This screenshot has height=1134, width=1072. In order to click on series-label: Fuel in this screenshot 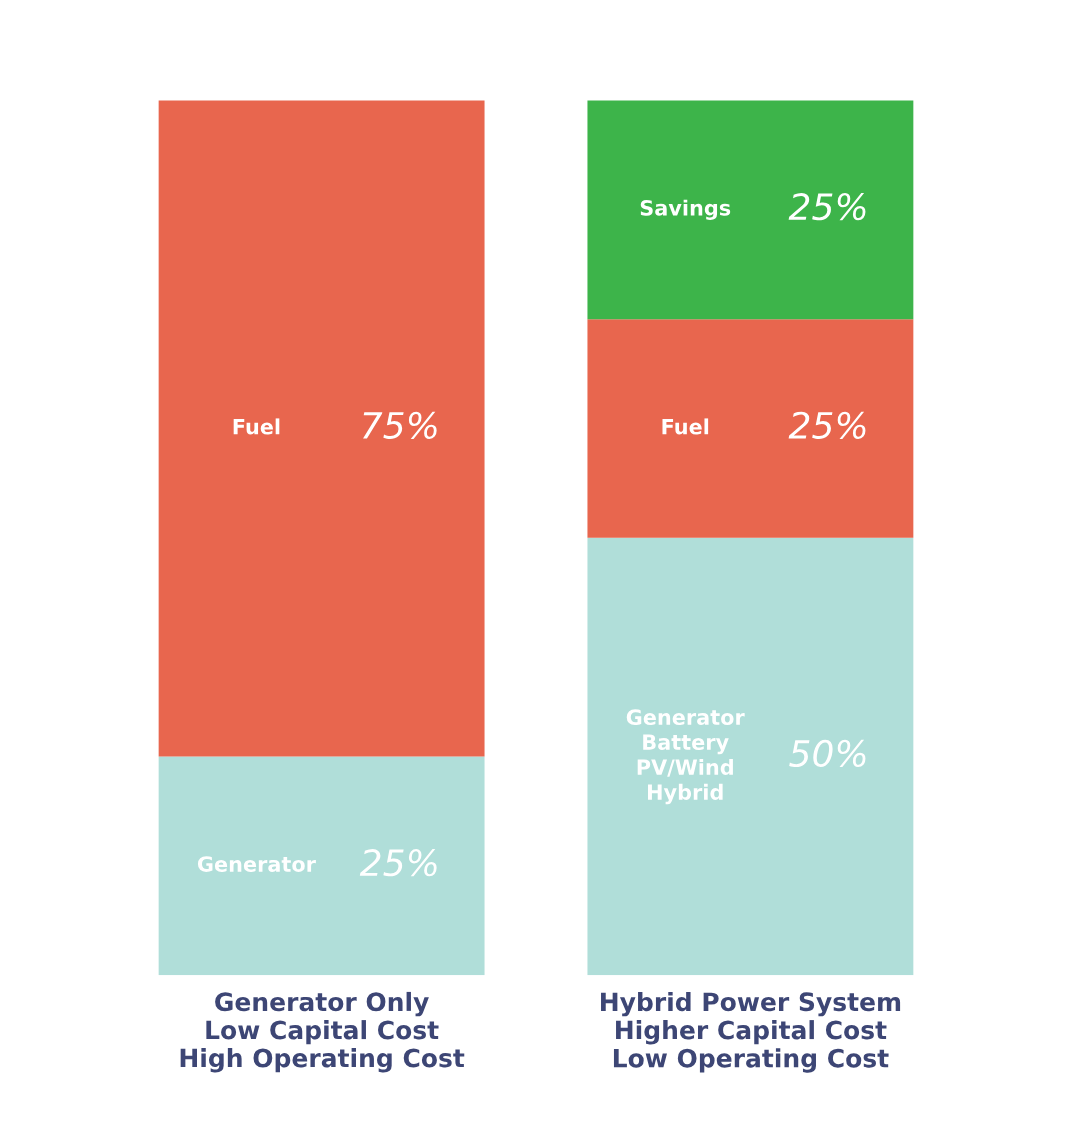, I will do `click(685, 426)`.